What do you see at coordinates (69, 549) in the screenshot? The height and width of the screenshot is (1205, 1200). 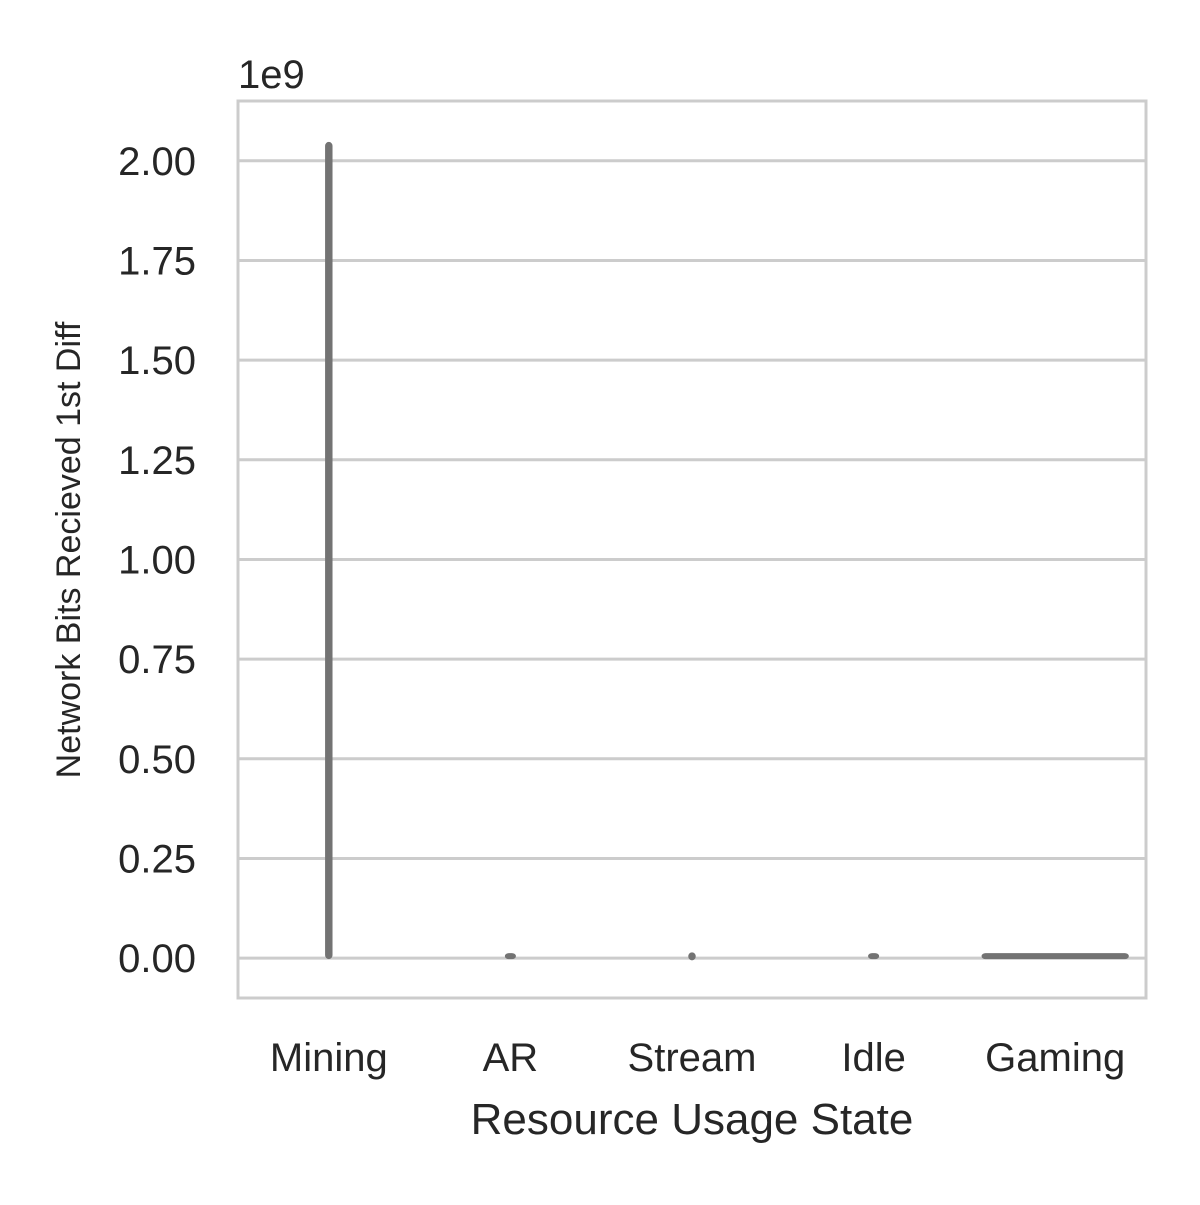 I see `y-axis-label: Network Bits Recieved 1st Diff` at bounding box center [69, 549].